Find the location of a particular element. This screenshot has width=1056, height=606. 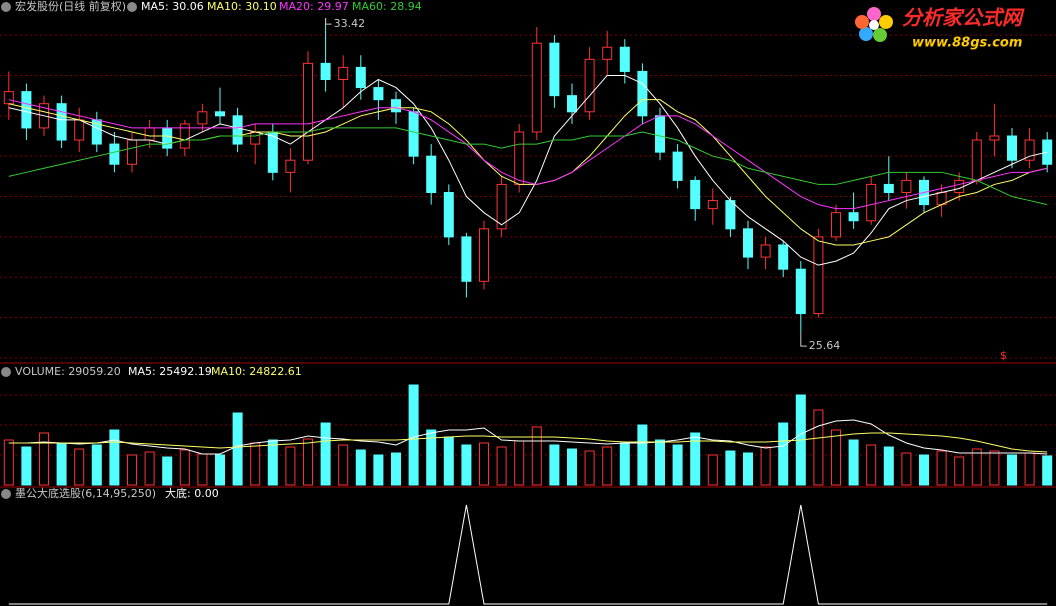

ma5-label: MA5: 30.06 is located at coordinates (172, 6).